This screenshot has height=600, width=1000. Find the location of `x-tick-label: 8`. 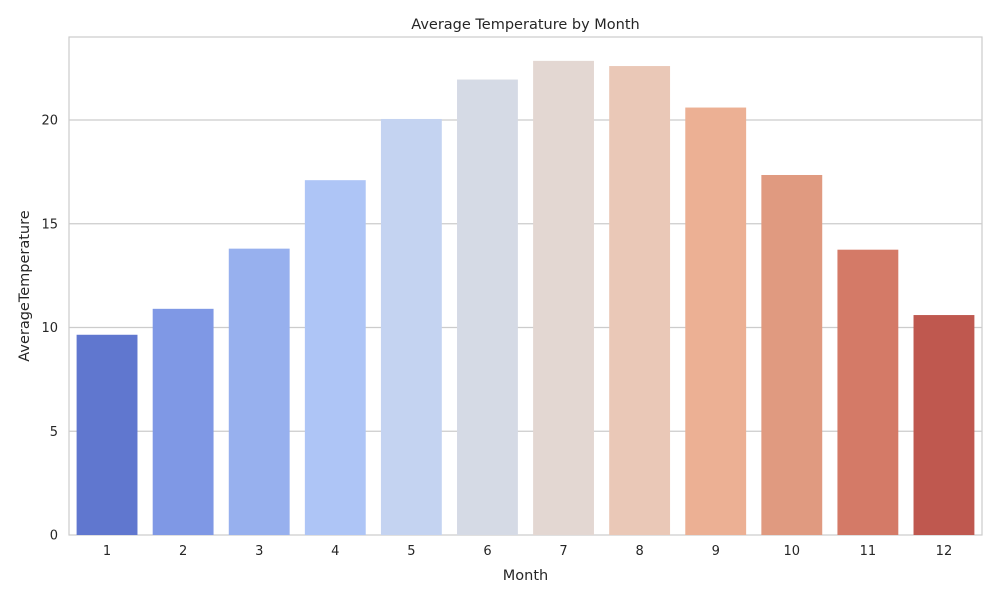

x-tick-label: 8 is located at coordinates (639, 551).